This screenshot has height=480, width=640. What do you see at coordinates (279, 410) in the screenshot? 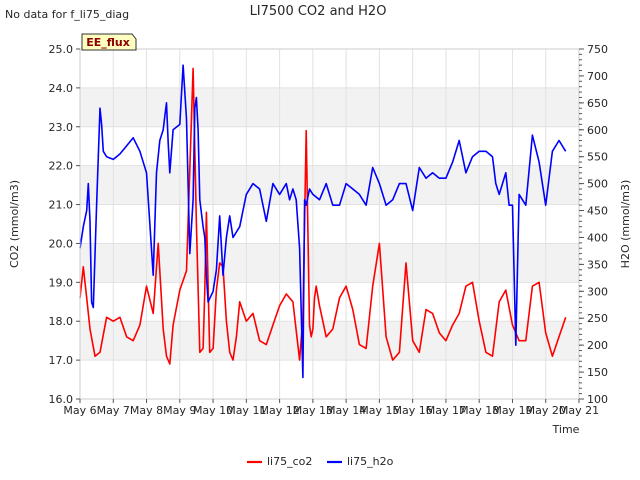
I see `x-tick-label: May 12` at bounding box center [279, 410].